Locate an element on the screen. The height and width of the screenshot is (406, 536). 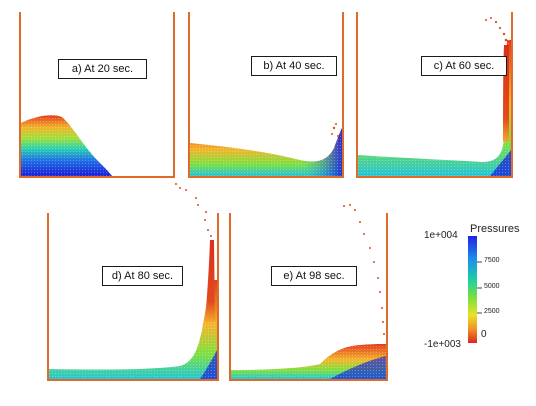
panel-e is located at coordinates (308, 292).